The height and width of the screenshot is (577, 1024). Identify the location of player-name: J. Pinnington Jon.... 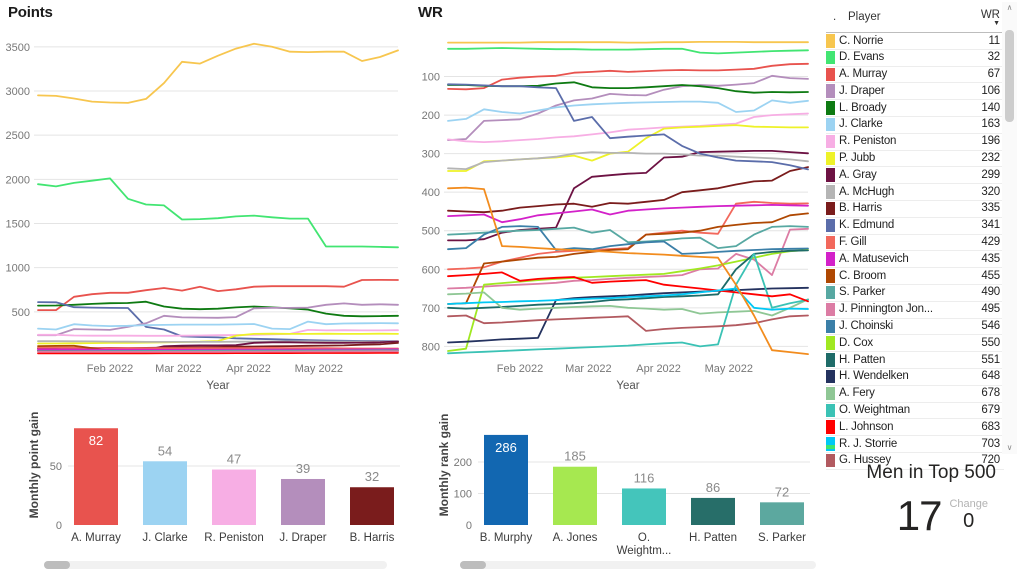
(886, 309).